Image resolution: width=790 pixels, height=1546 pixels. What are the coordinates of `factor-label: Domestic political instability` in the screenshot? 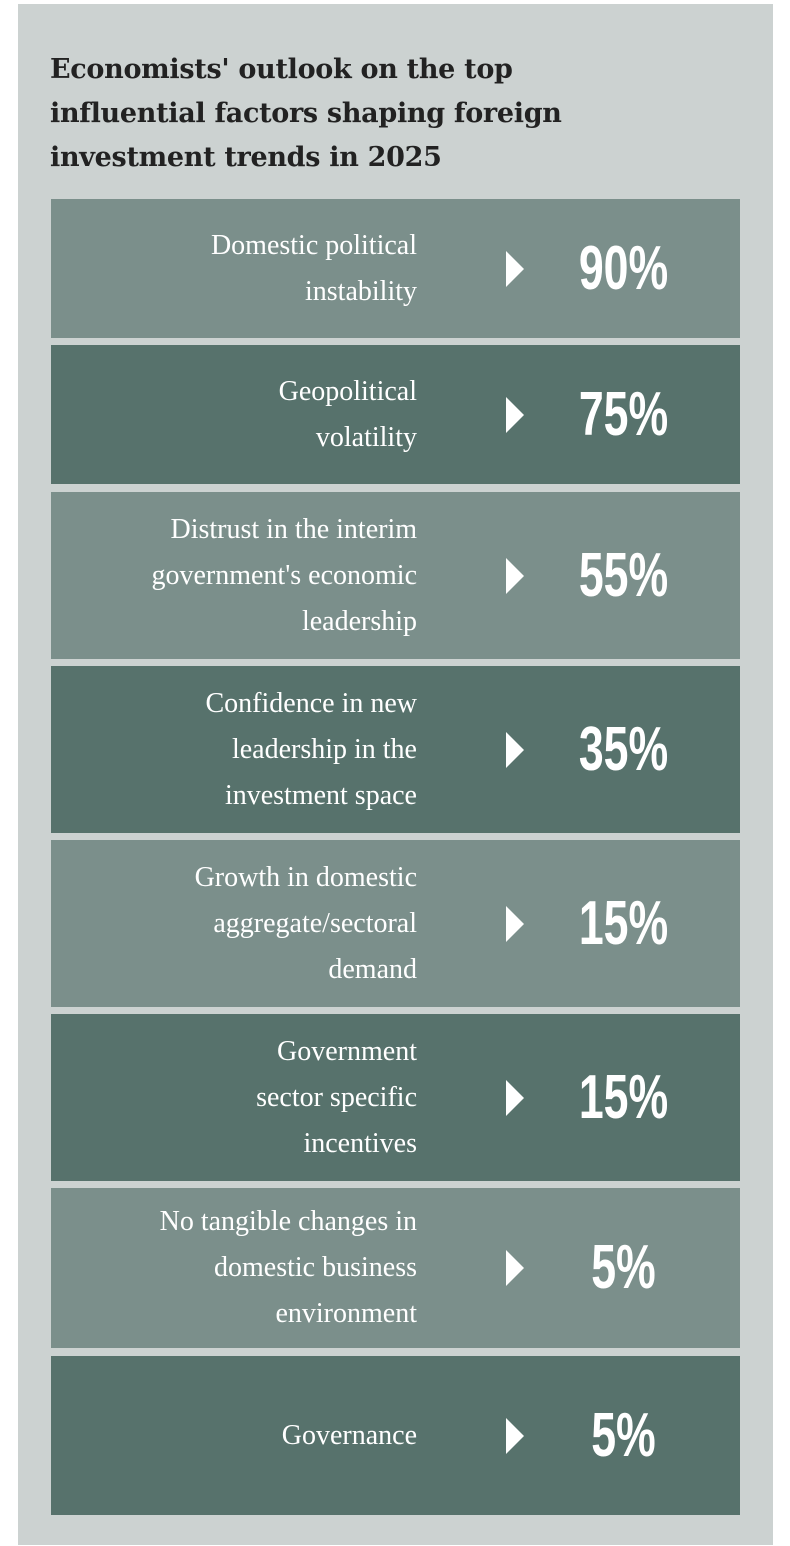 It's located at (313, 268).